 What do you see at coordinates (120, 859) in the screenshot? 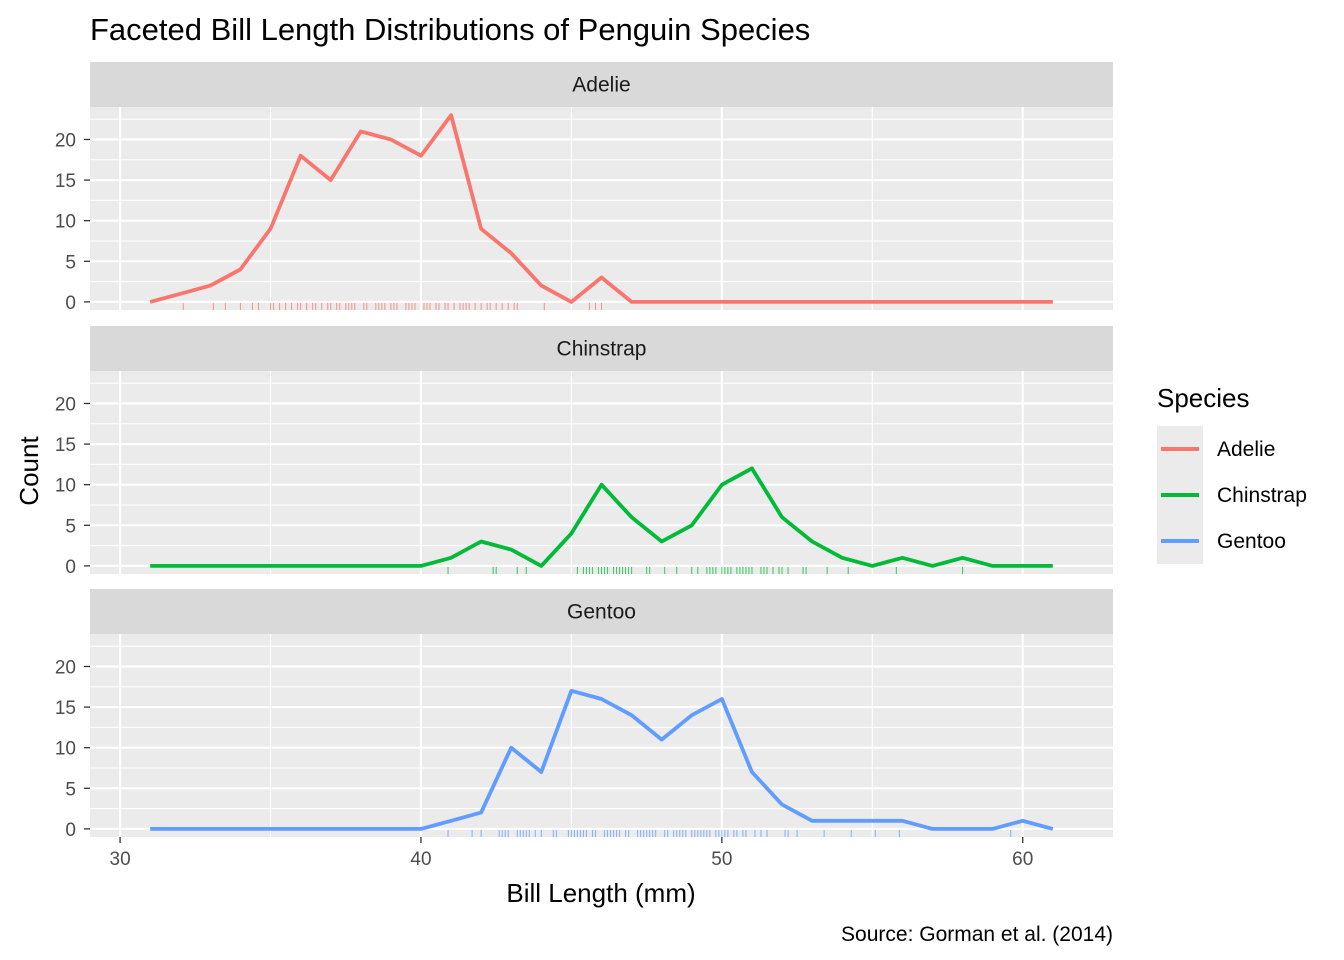
I see `x-tick-label: 30` at bounding box center [120, 859].